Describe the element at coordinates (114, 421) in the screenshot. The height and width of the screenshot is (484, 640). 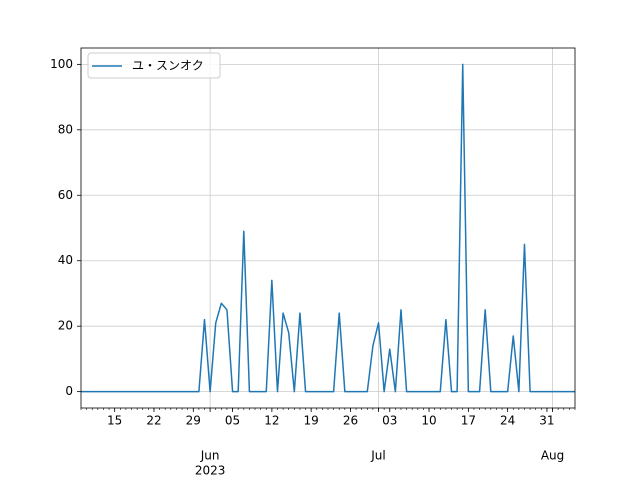
I see `x-tick-label: 15` at that location.